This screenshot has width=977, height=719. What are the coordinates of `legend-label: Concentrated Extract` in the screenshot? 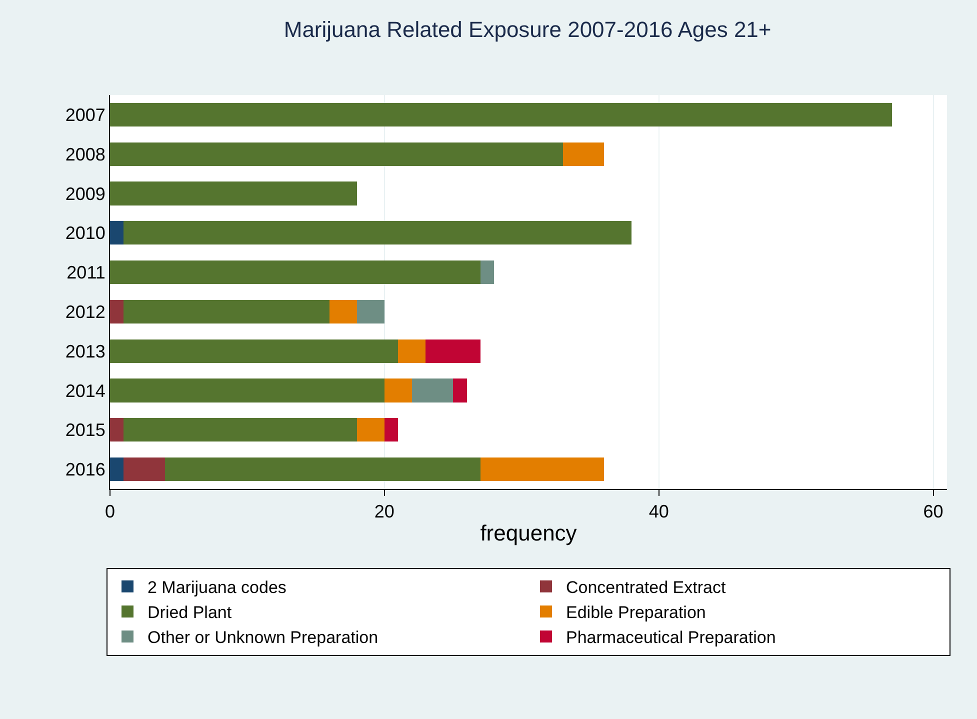 It's located at (646, 587).